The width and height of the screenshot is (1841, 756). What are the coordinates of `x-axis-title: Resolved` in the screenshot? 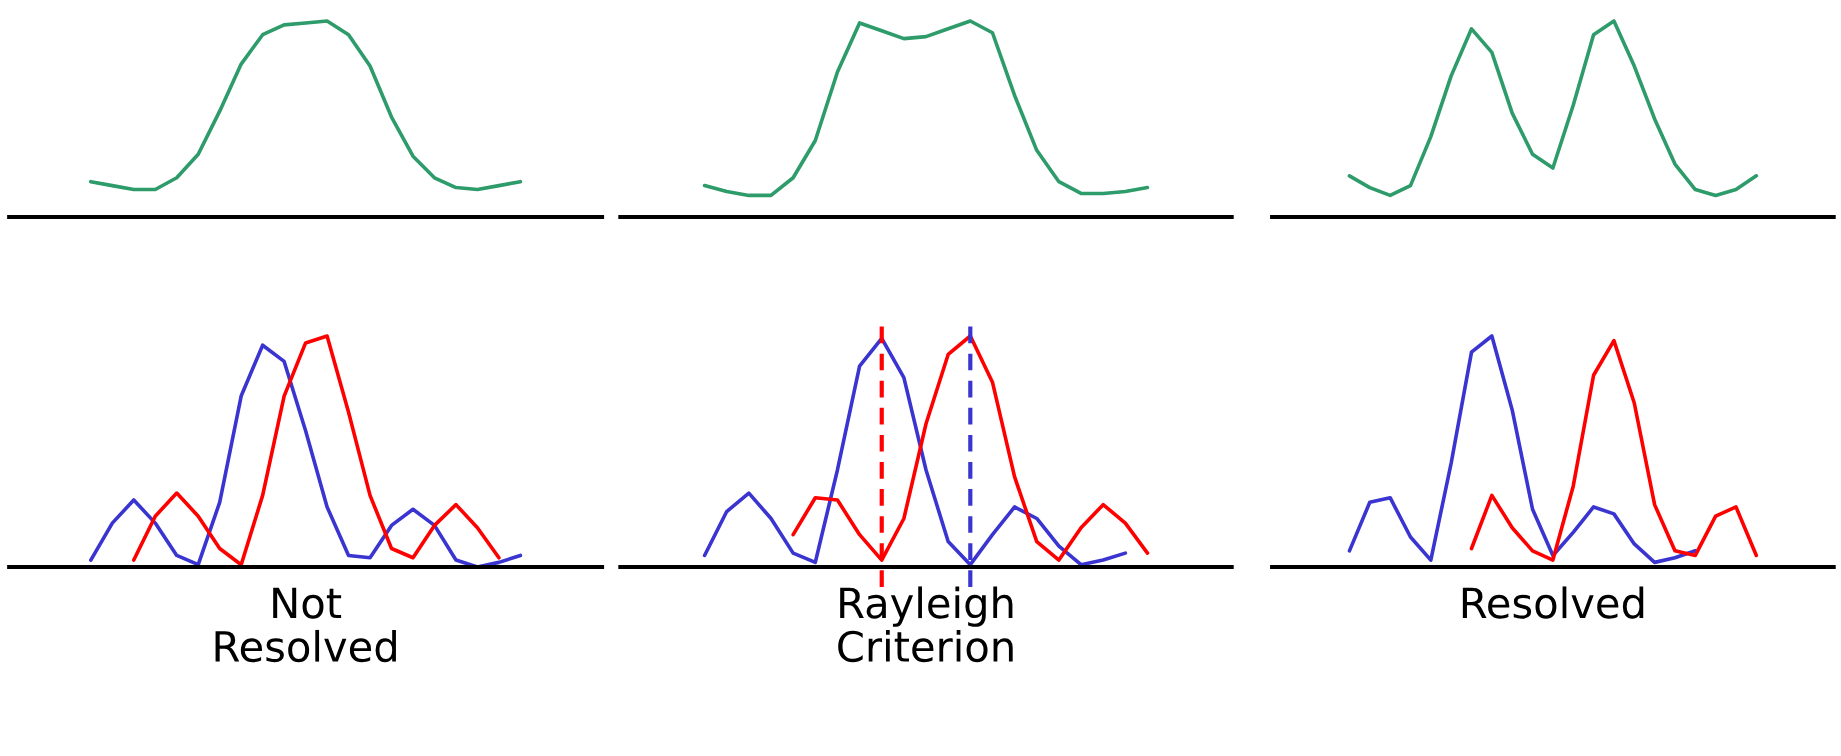 It's located at (1553, 602).